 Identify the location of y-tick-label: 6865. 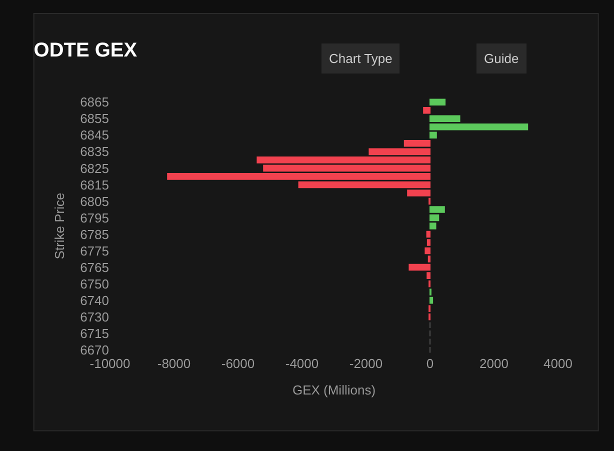
(94, 102).